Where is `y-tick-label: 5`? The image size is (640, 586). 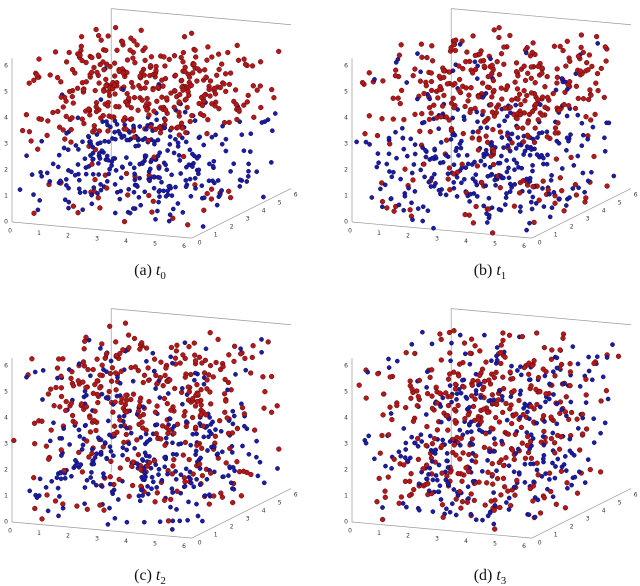 y-tick-label: 5 is located at coordinates (620, 503).